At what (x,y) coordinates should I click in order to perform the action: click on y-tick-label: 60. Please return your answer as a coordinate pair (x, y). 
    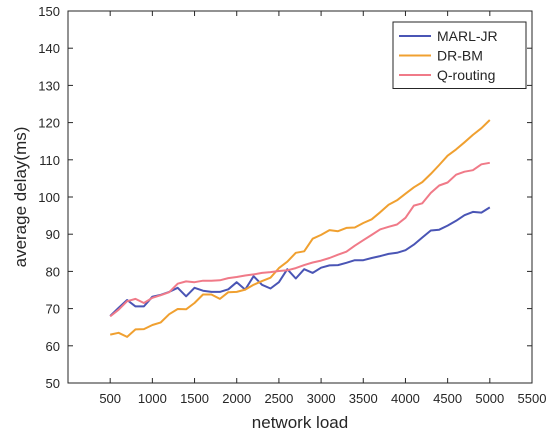
    Looking at the image, I should click on (53, 346).